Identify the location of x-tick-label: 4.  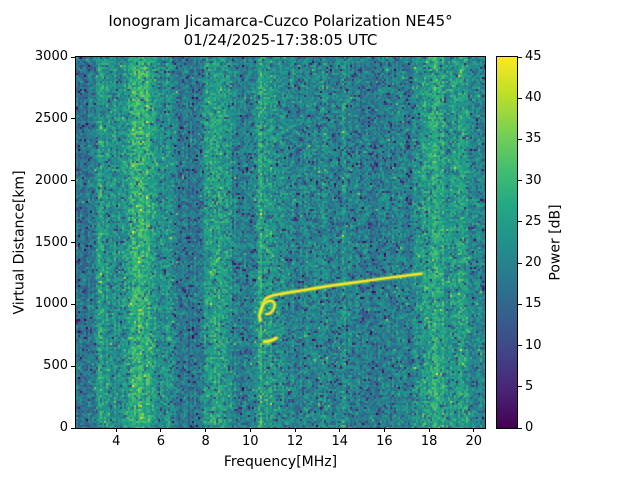
(116, 441).